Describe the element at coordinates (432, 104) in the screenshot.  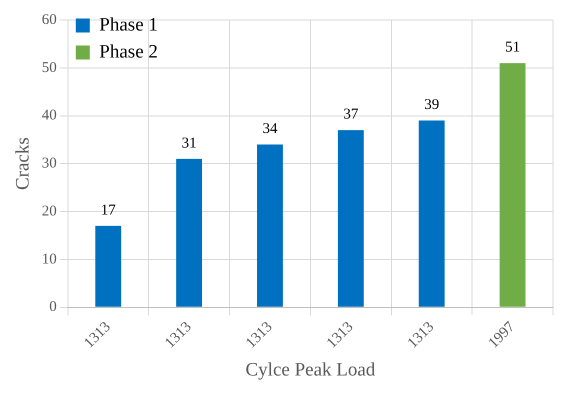
I see `data-label: 39` at that location.